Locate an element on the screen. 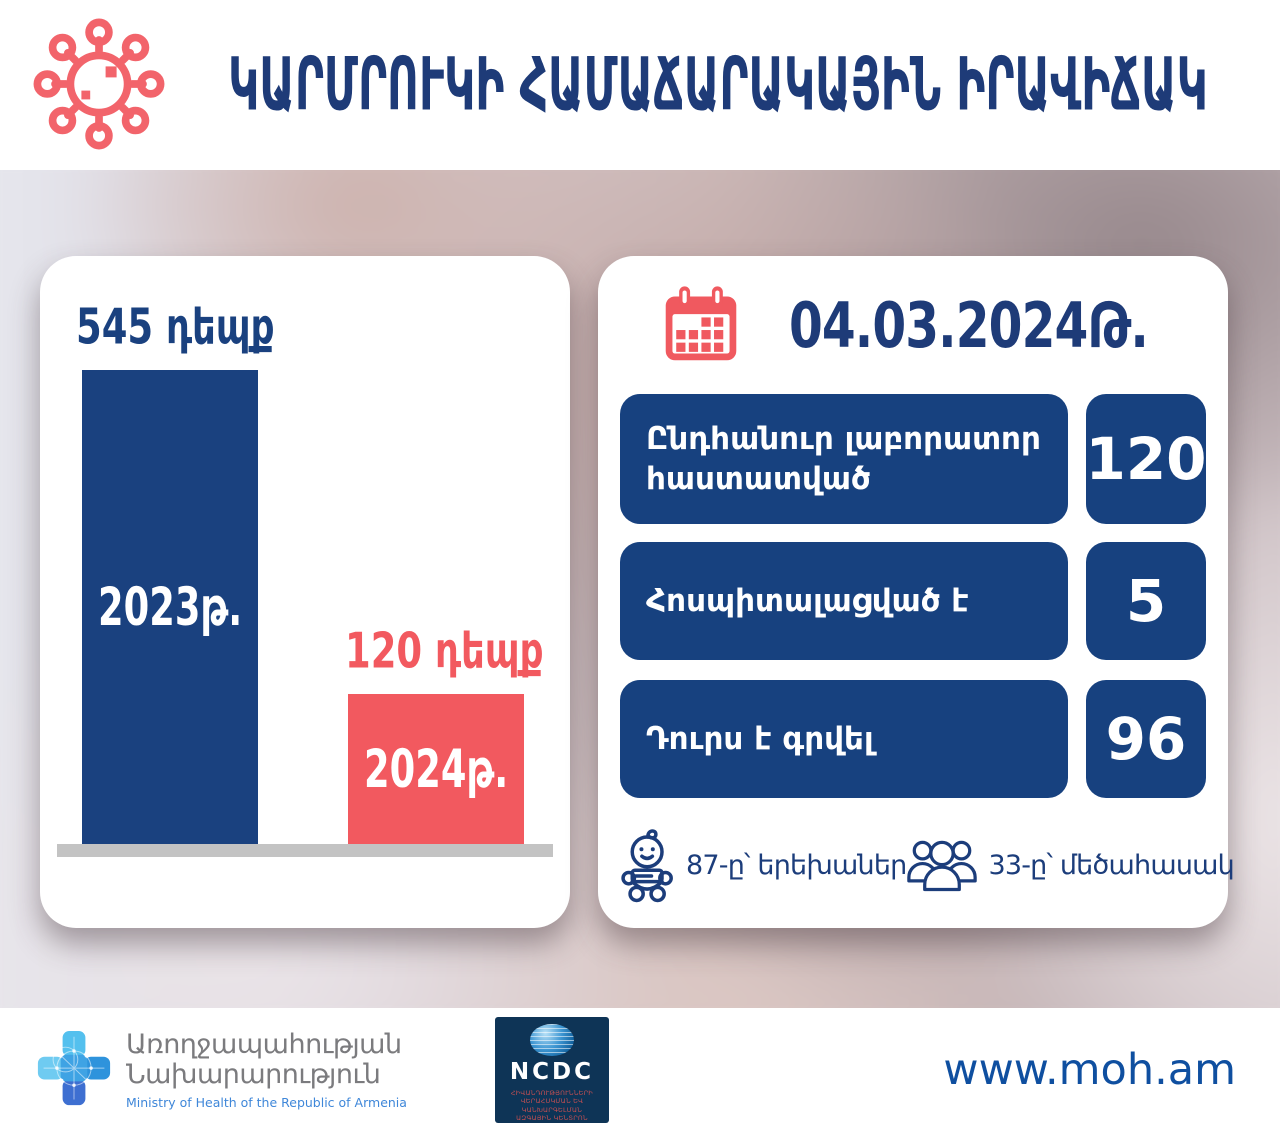  moh-name-line1: Առողջապահության is located at coordinates (264, 1044).